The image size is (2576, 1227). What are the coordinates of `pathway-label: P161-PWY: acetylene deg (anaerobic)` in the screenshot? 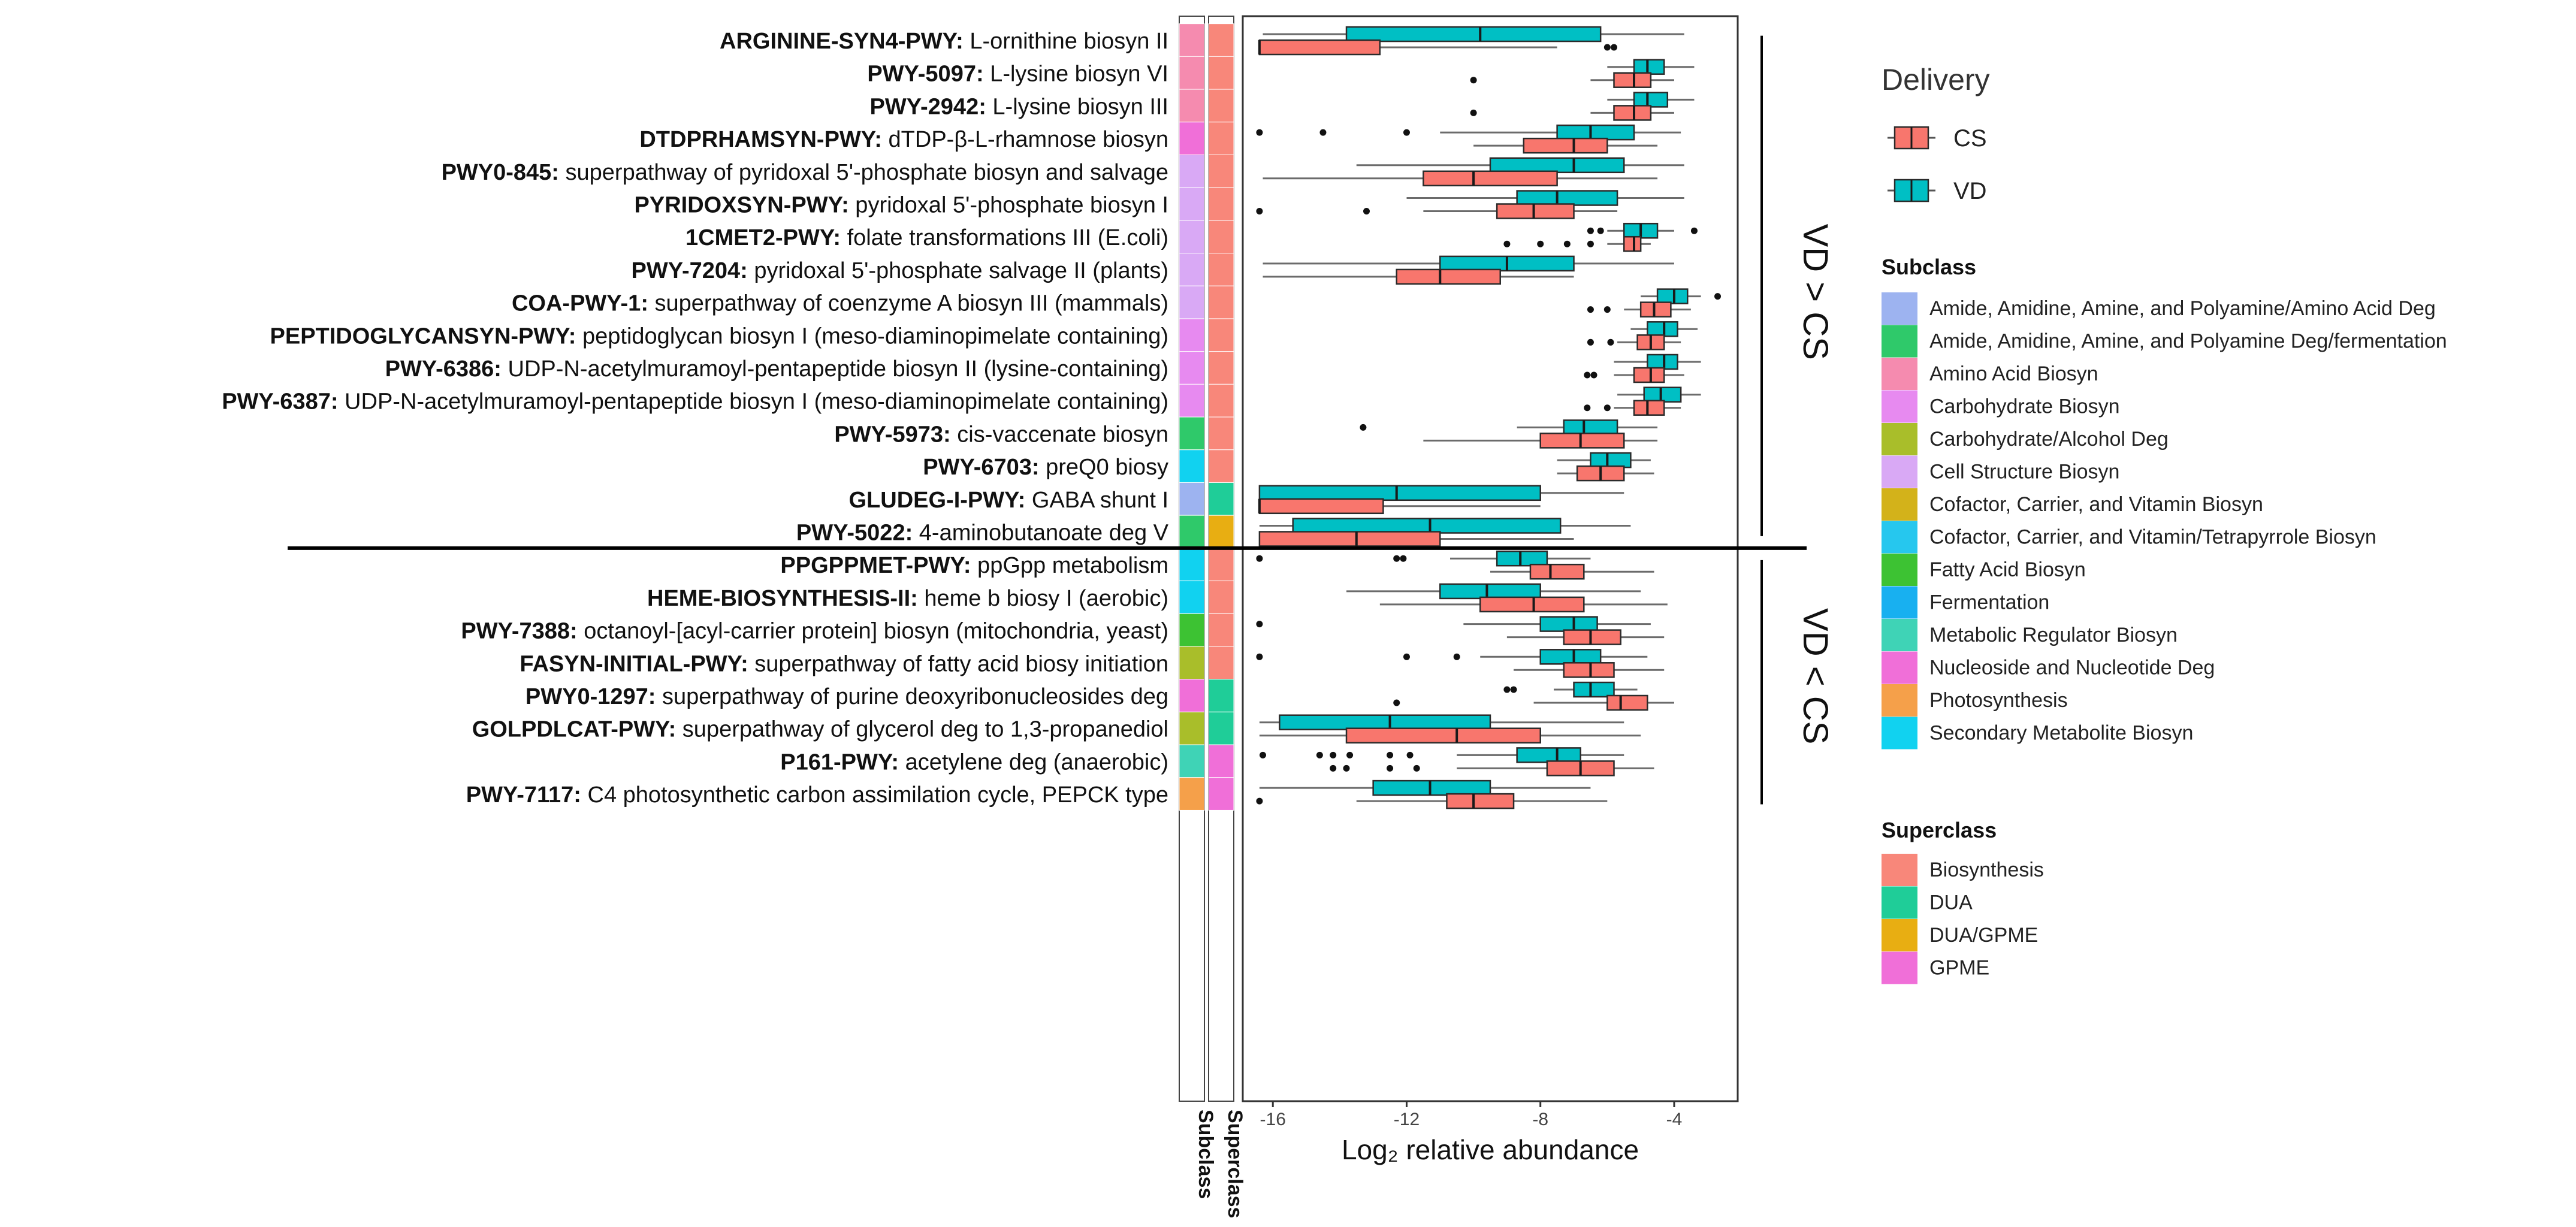 It's located at (974, 762).